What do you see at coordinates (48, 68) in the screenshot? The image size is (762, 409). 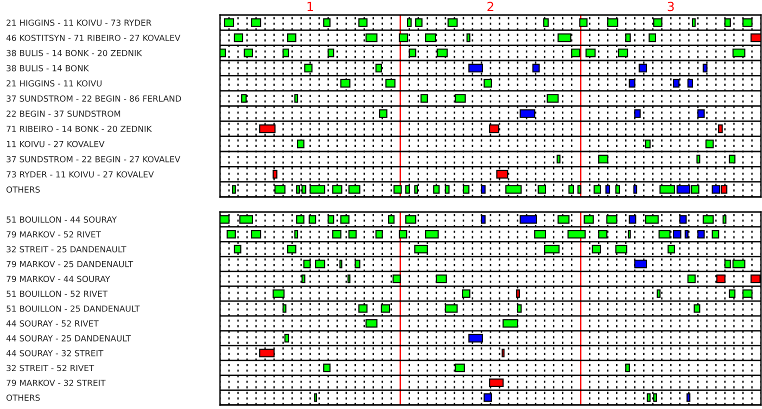 I see `y-tick-label: 38 BULIS - 14 BONK` at bounding box center [48, 68].